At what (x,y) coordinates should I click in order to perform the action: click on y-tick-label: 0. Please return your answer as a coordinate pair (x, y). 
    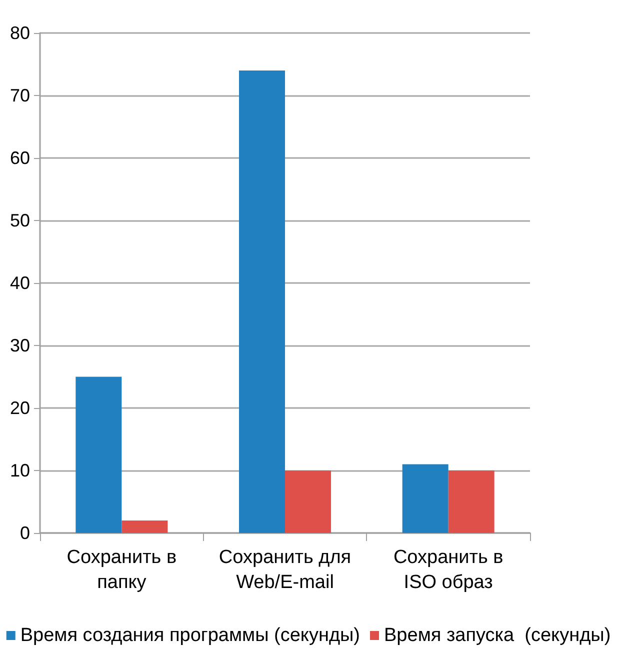
    Looking at the image, I should click on (25, 533).